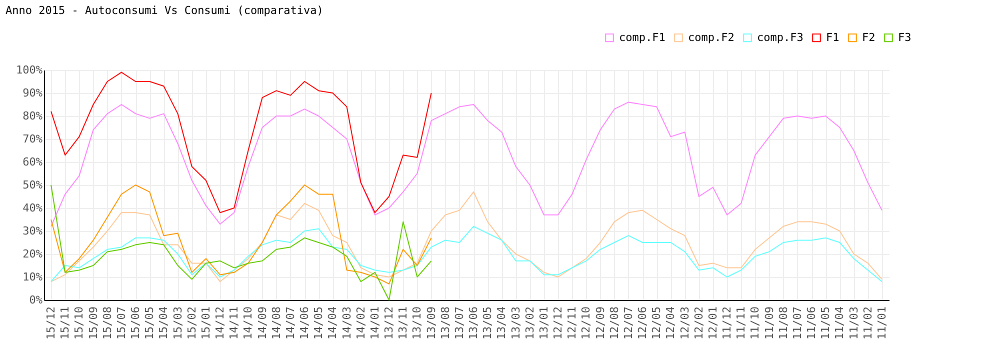 This screenshot has width=1000, height=340. What do you see at coordinates (375, 323) in the screenshot?
I see `x-tick-label: 14/01` at bounding box center [375, 323].